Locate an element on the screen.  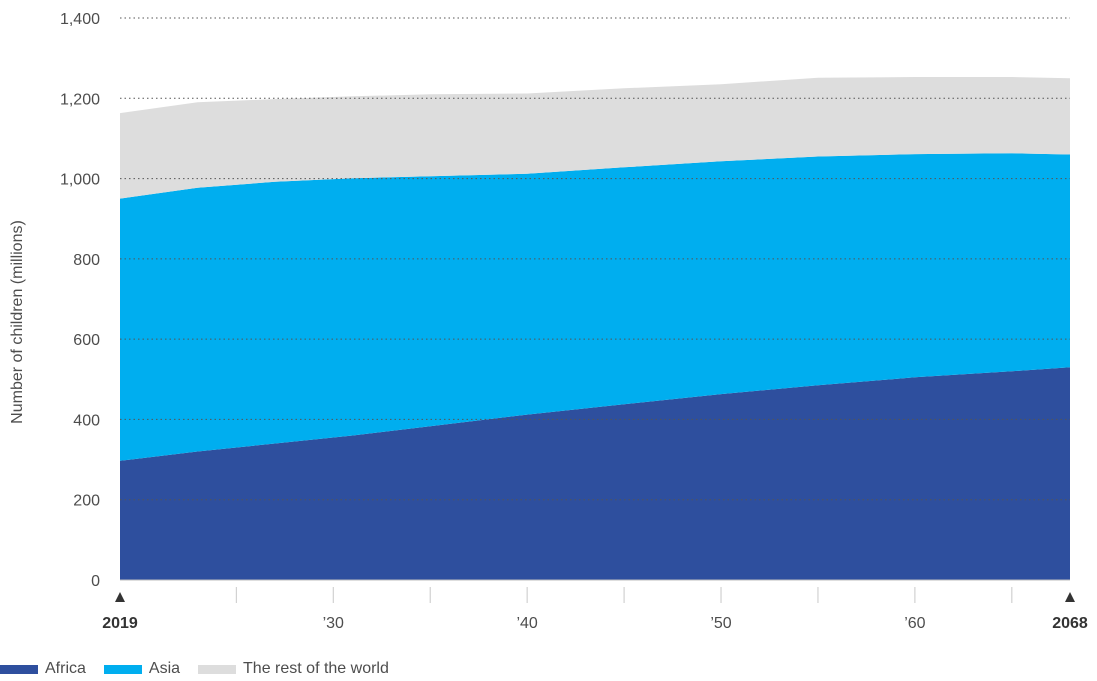
legend-label-africa: Africa is located at coordinates (65, 668).